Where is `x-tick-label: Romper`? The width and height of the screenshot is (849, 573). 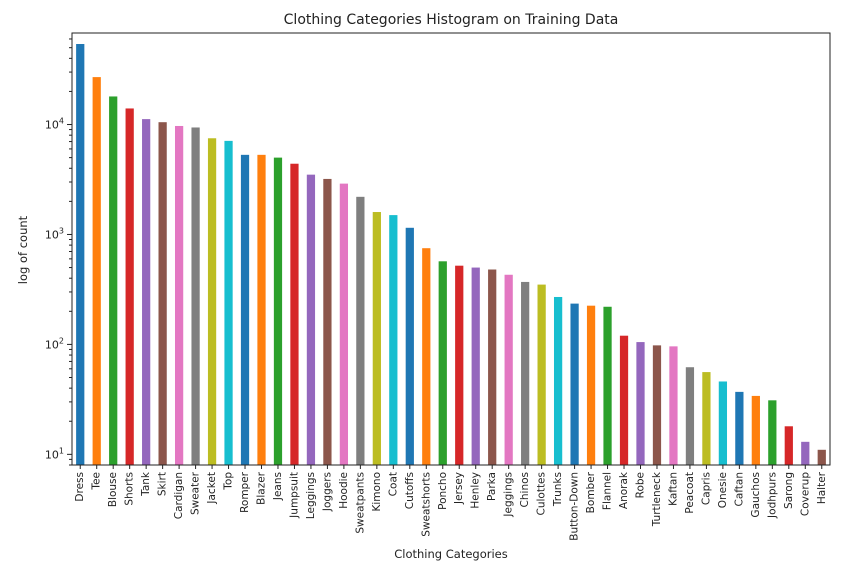 x-tick-label: Romper is located at coordinates (245, 492).